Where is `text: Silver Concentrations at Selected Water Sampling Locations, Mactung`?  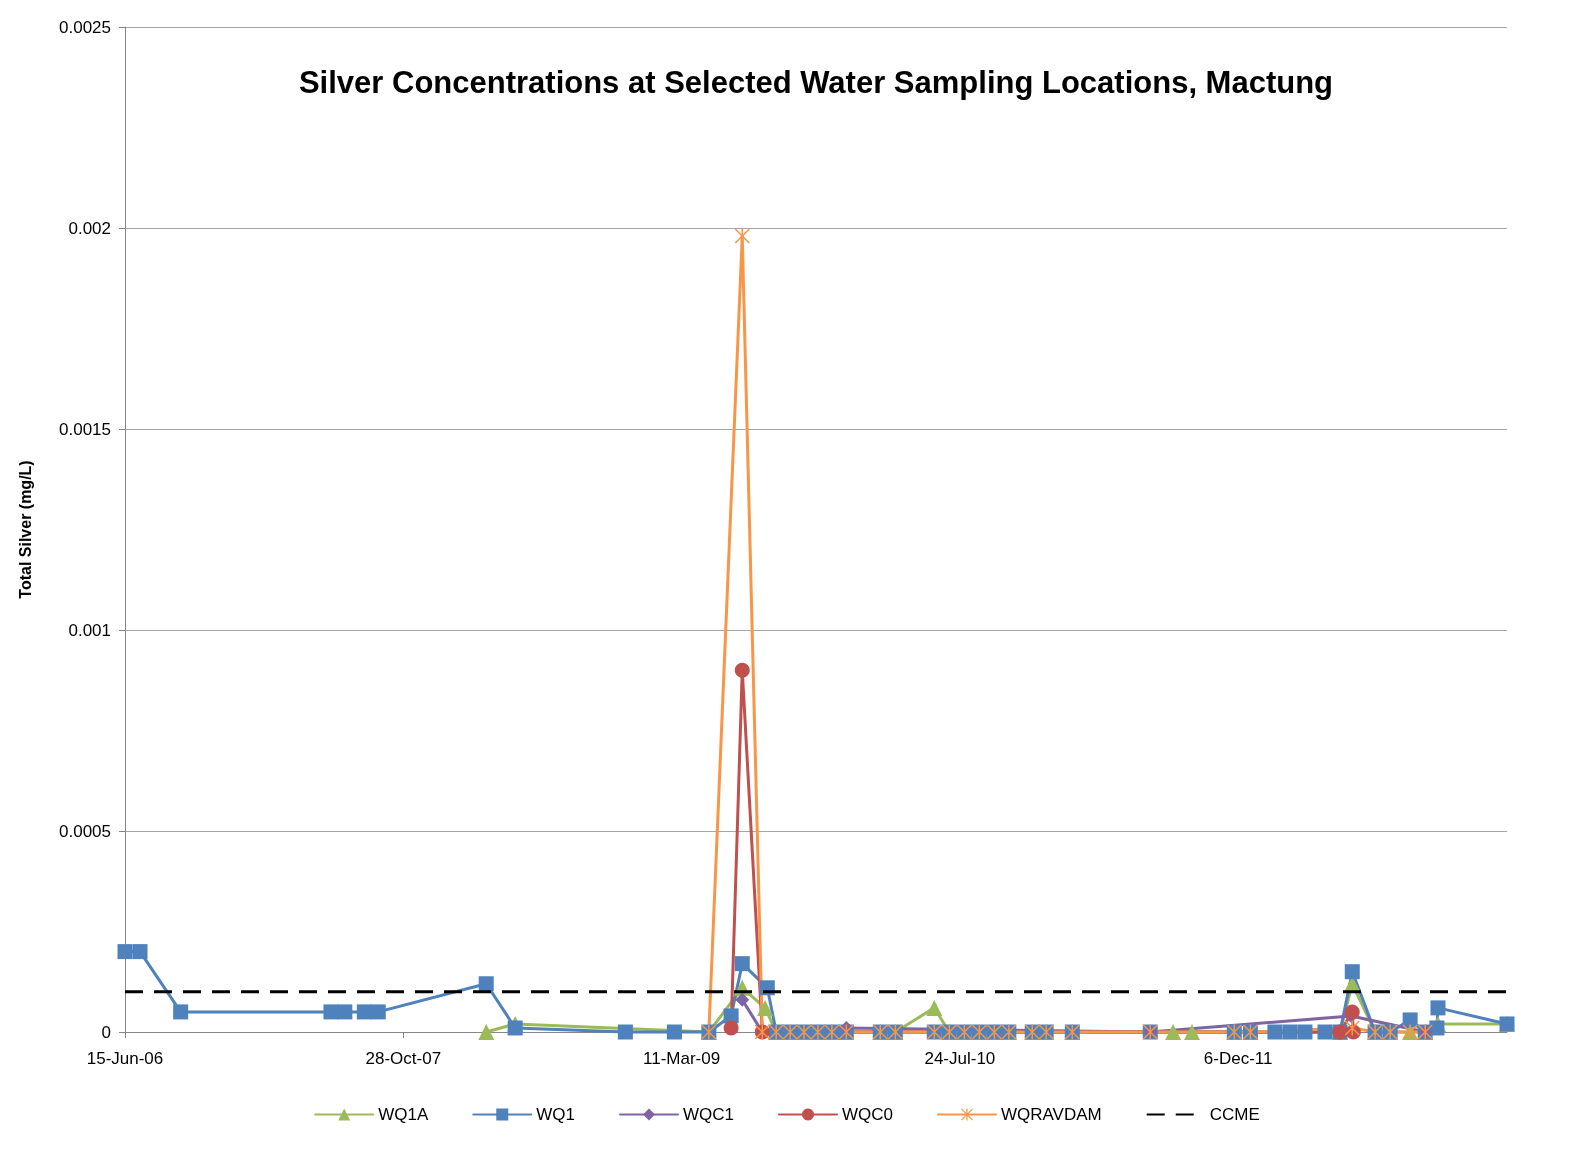
text: Silver Concentrations at Selected Water Sampling Locations, Mactung is located at coordinates (816, 82).